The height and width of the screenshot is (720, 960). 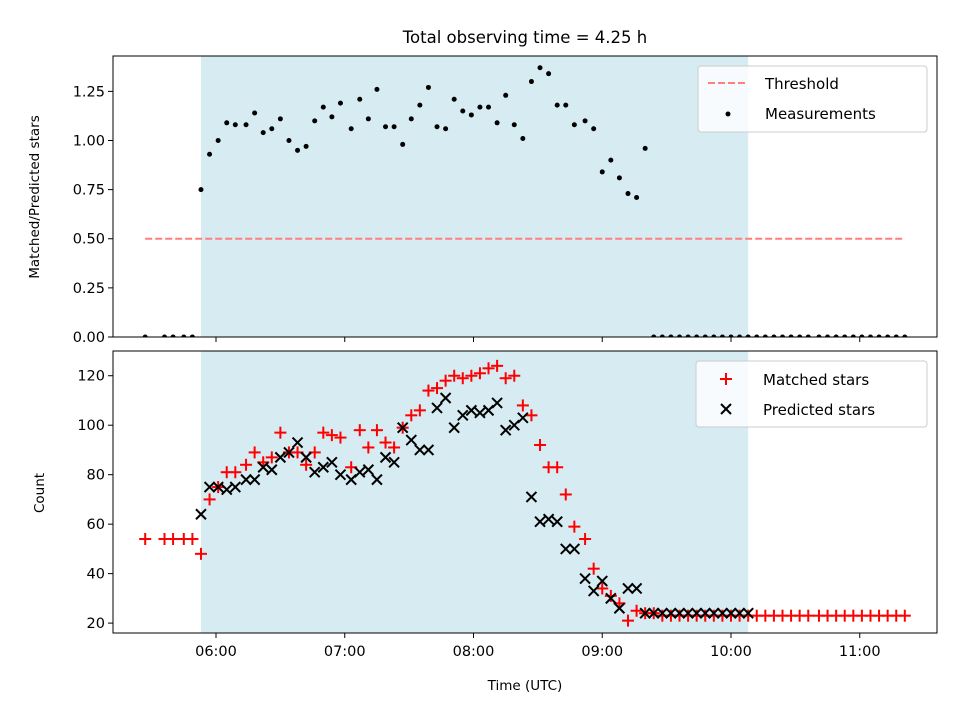 I want to click on legend-predicted-swatch, so click(x=726, y=409).